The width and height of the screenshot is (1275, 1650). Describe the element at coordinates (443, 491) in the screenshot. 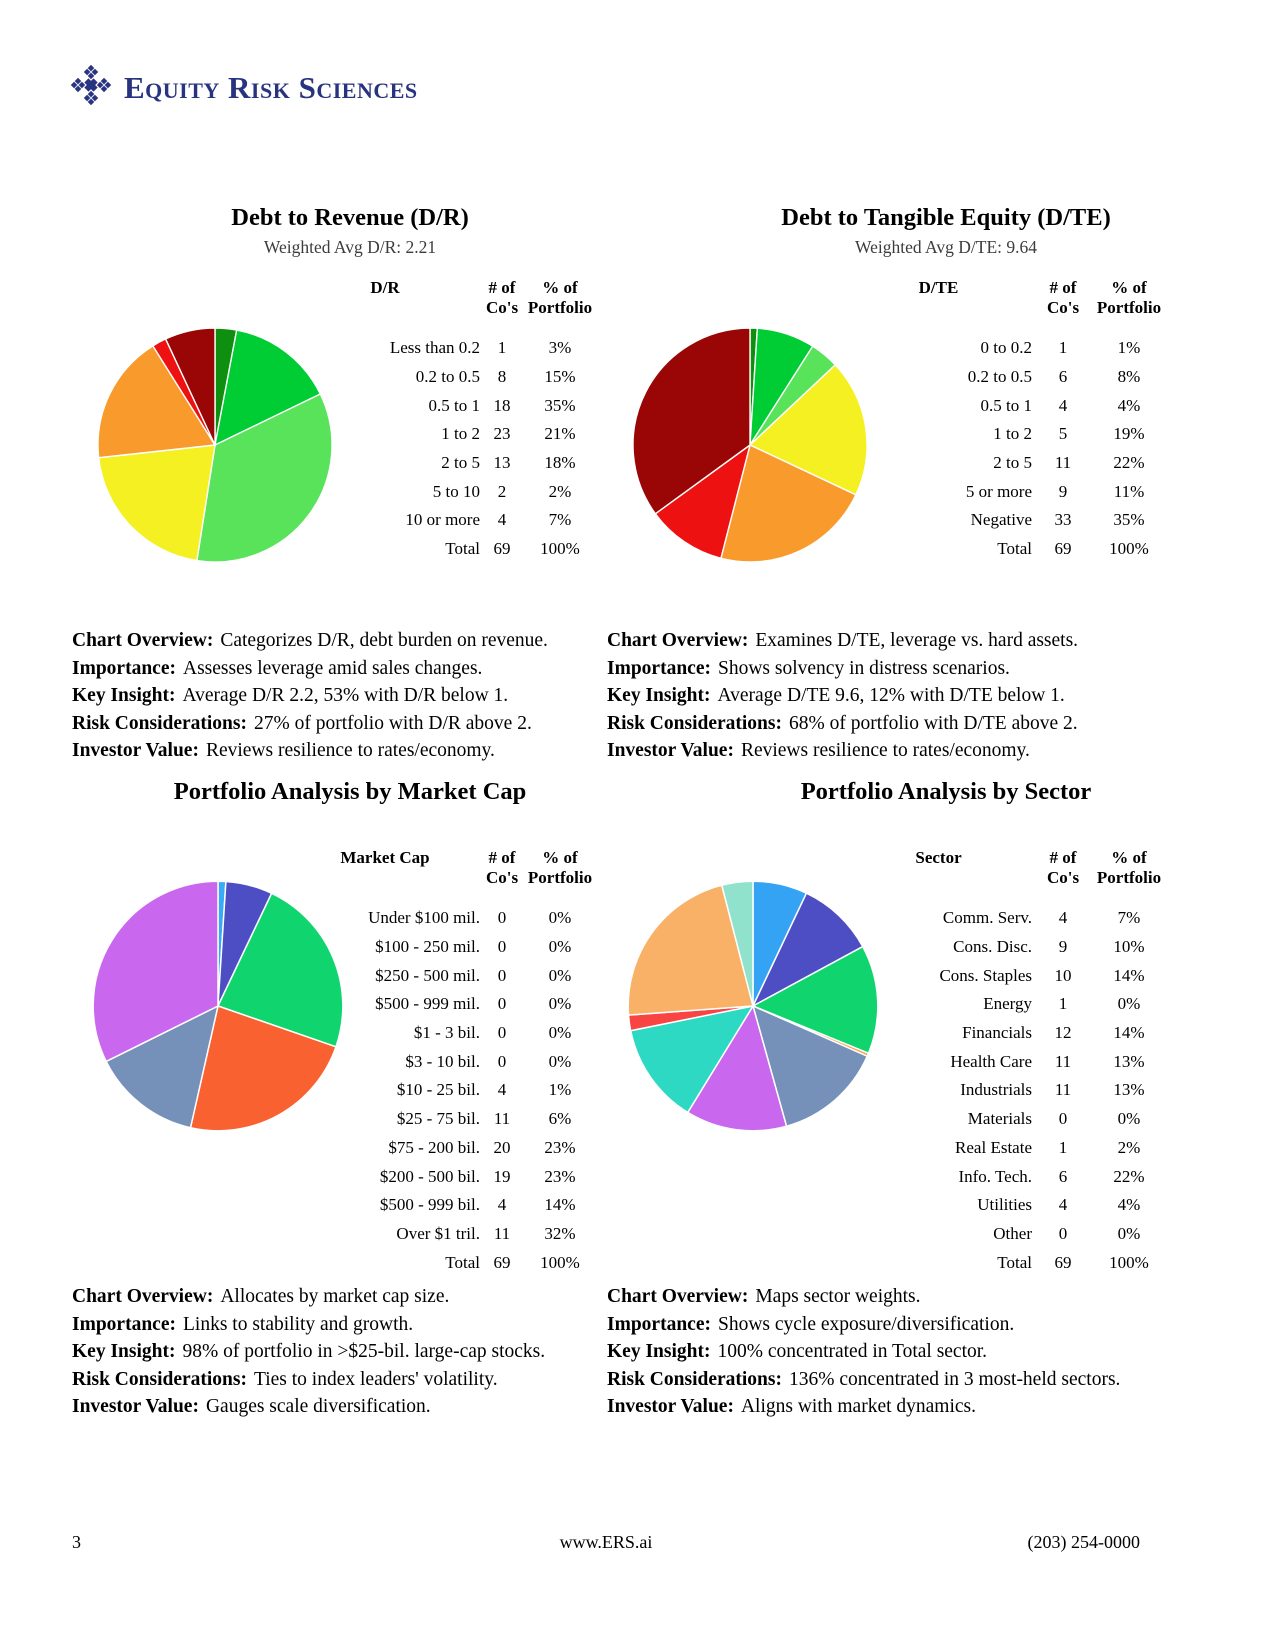

I see `table-row: 5 to 10 2 2%` at that location.